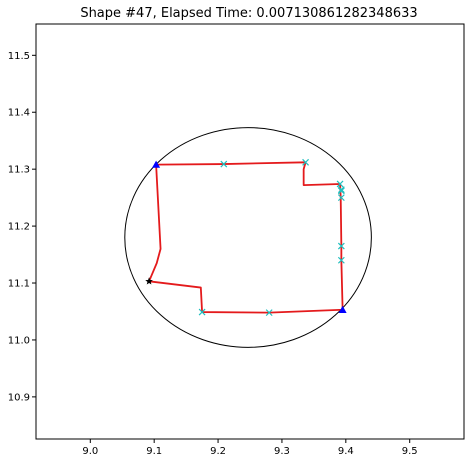 Image resolution: width=474 pixels, height=463 pixels. I want to click on y-axis: 10.9 11.0 11.1 11.2 11.3 11.4 11.5, so click(22, 227).